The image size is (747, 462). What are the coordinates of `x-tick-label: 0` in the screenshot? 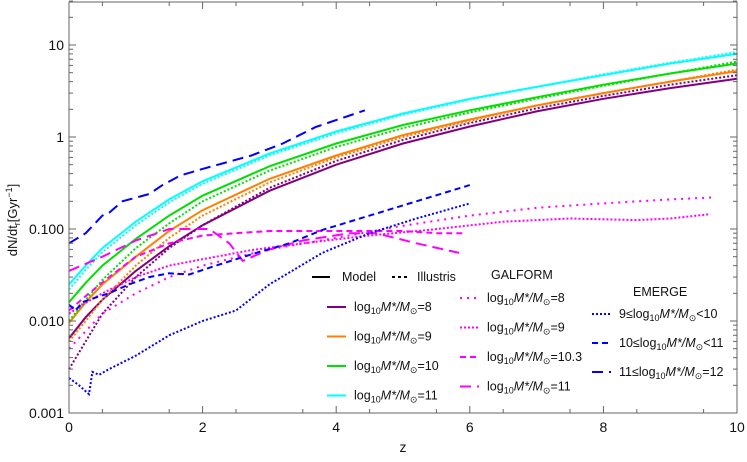 It's located at (69, 427).